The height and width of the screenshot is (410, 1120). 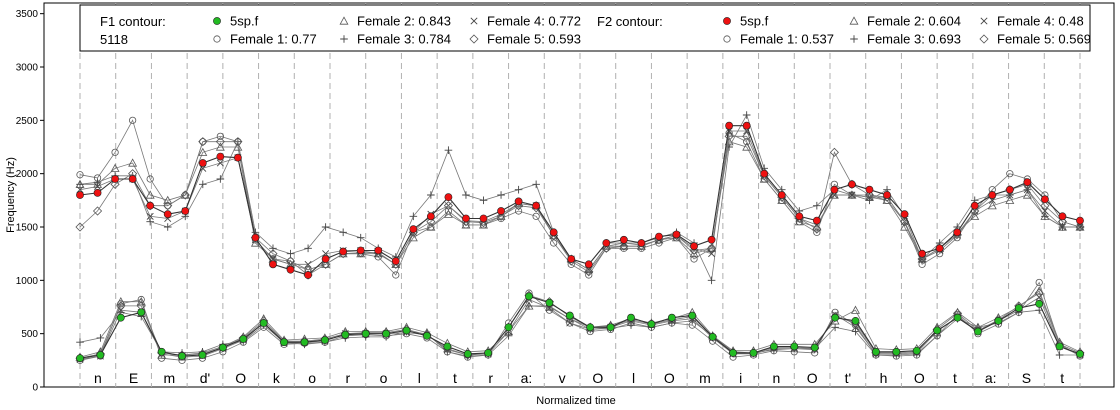 I want to click on segment-label: k, so click(x=277, y=378).